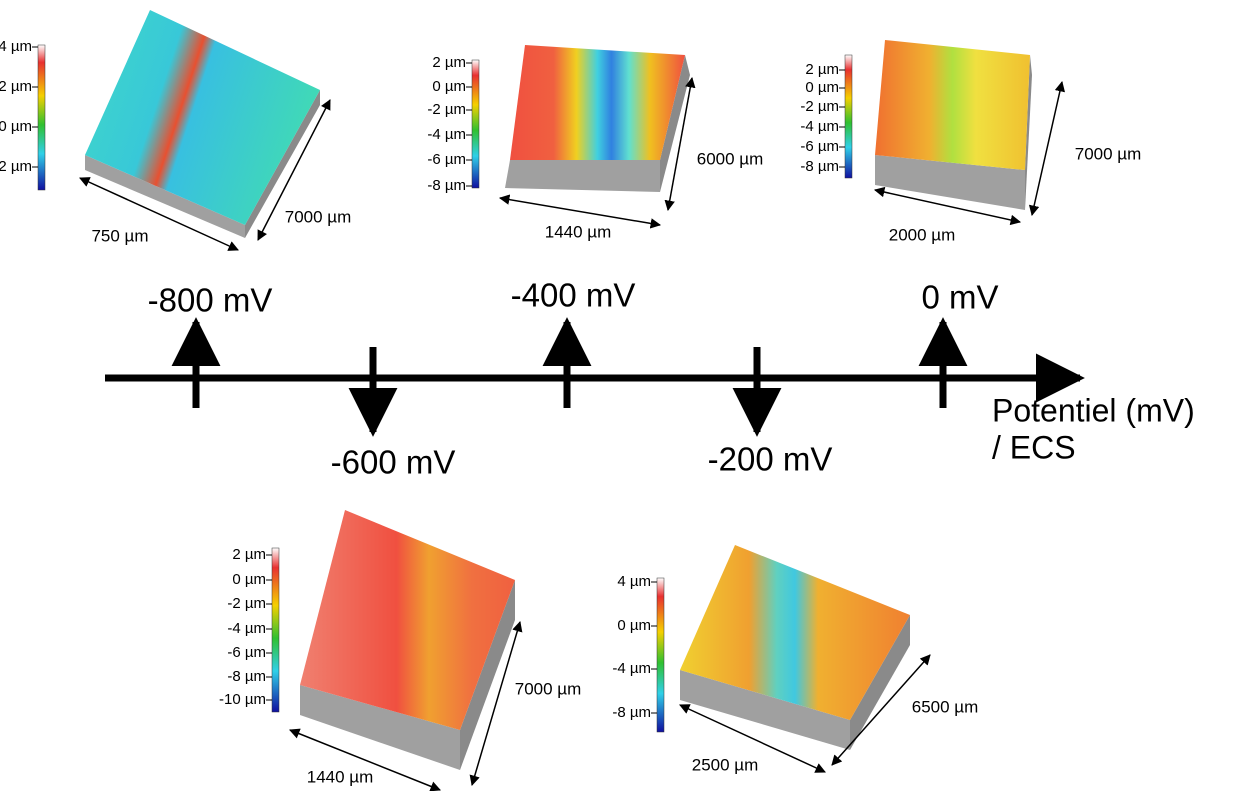 The width and height of the screenshot is (1249, 791). What do you see at coordinates (119, 235) in the screenshot?
I see `width-label: 750 µm` at bounding box center [119, 235].